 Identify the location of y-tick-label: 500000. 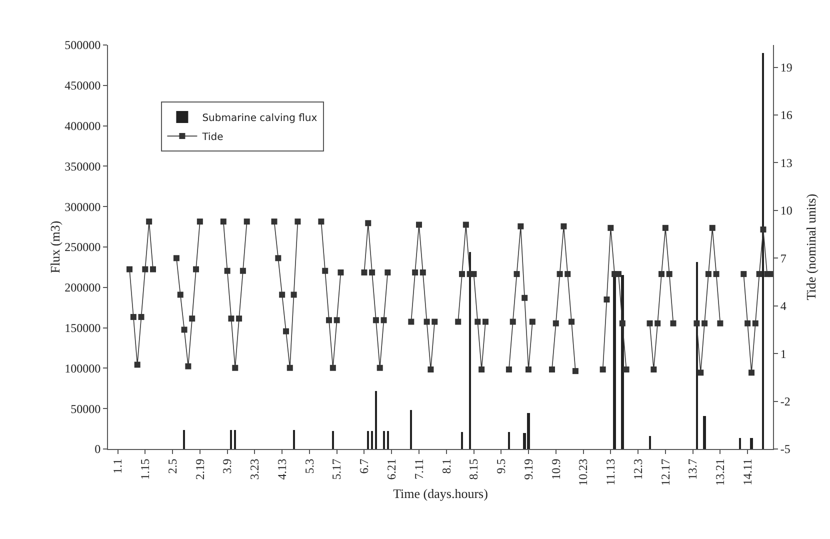
(82, 45).